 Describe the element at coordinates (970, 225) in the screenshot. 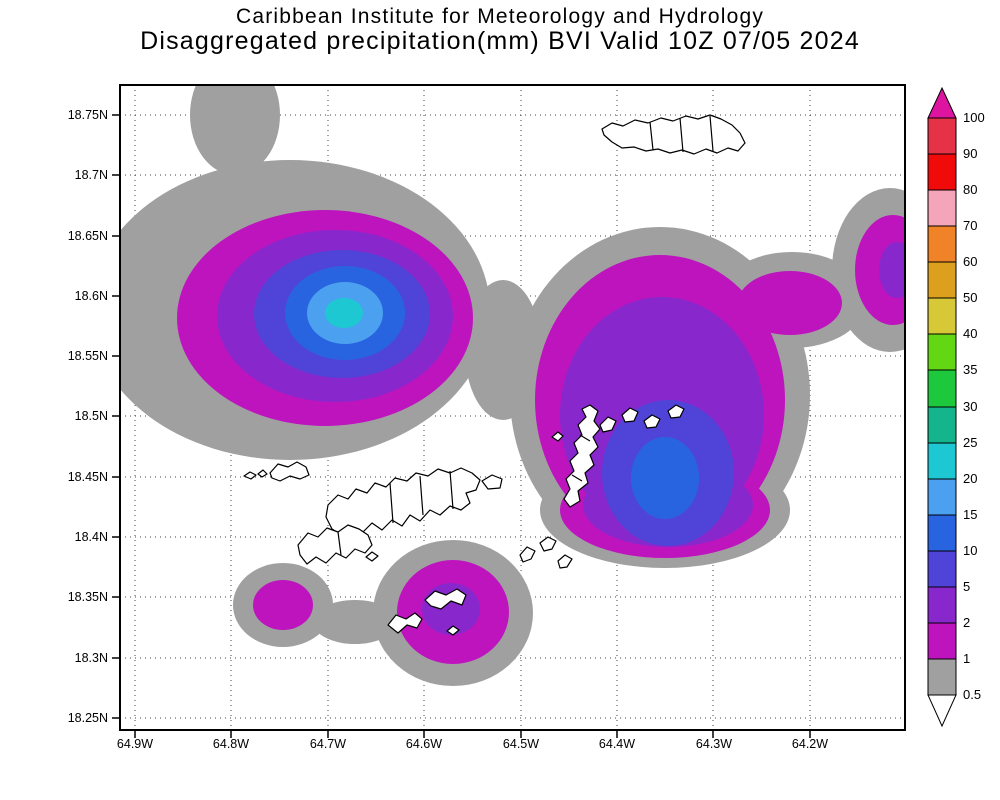

I see `colorbar-label: 70` at that location.